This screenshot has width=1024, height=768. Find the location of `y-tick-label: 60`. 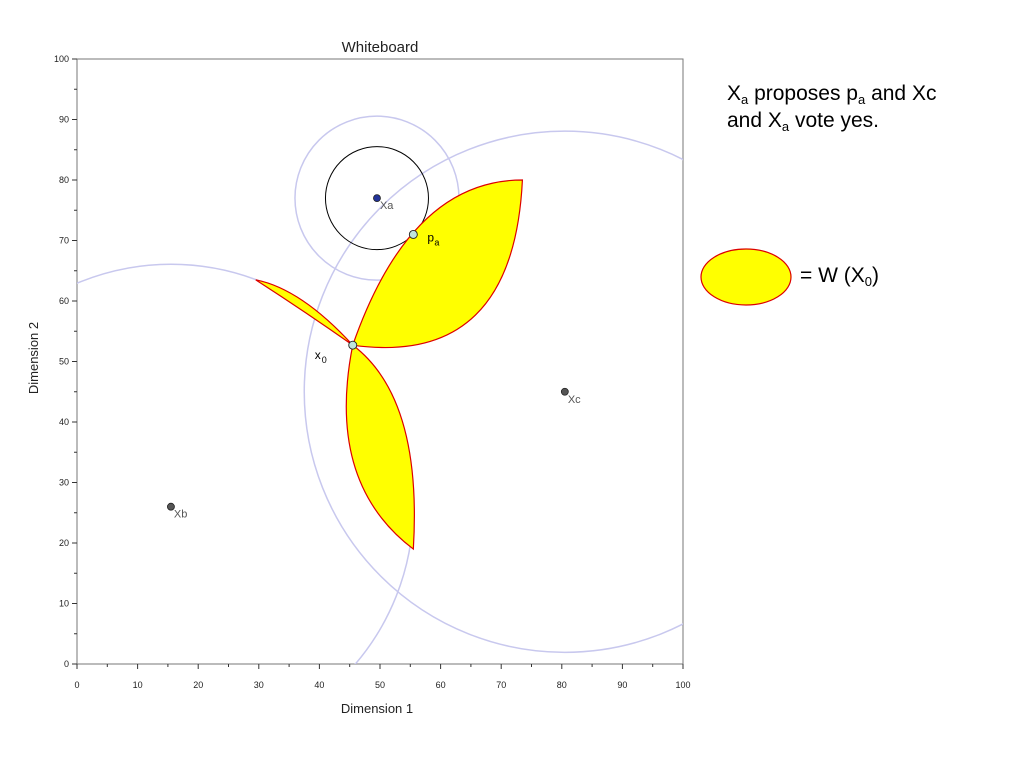

y-tick-label: 60 is located at coordinates (64, 301).